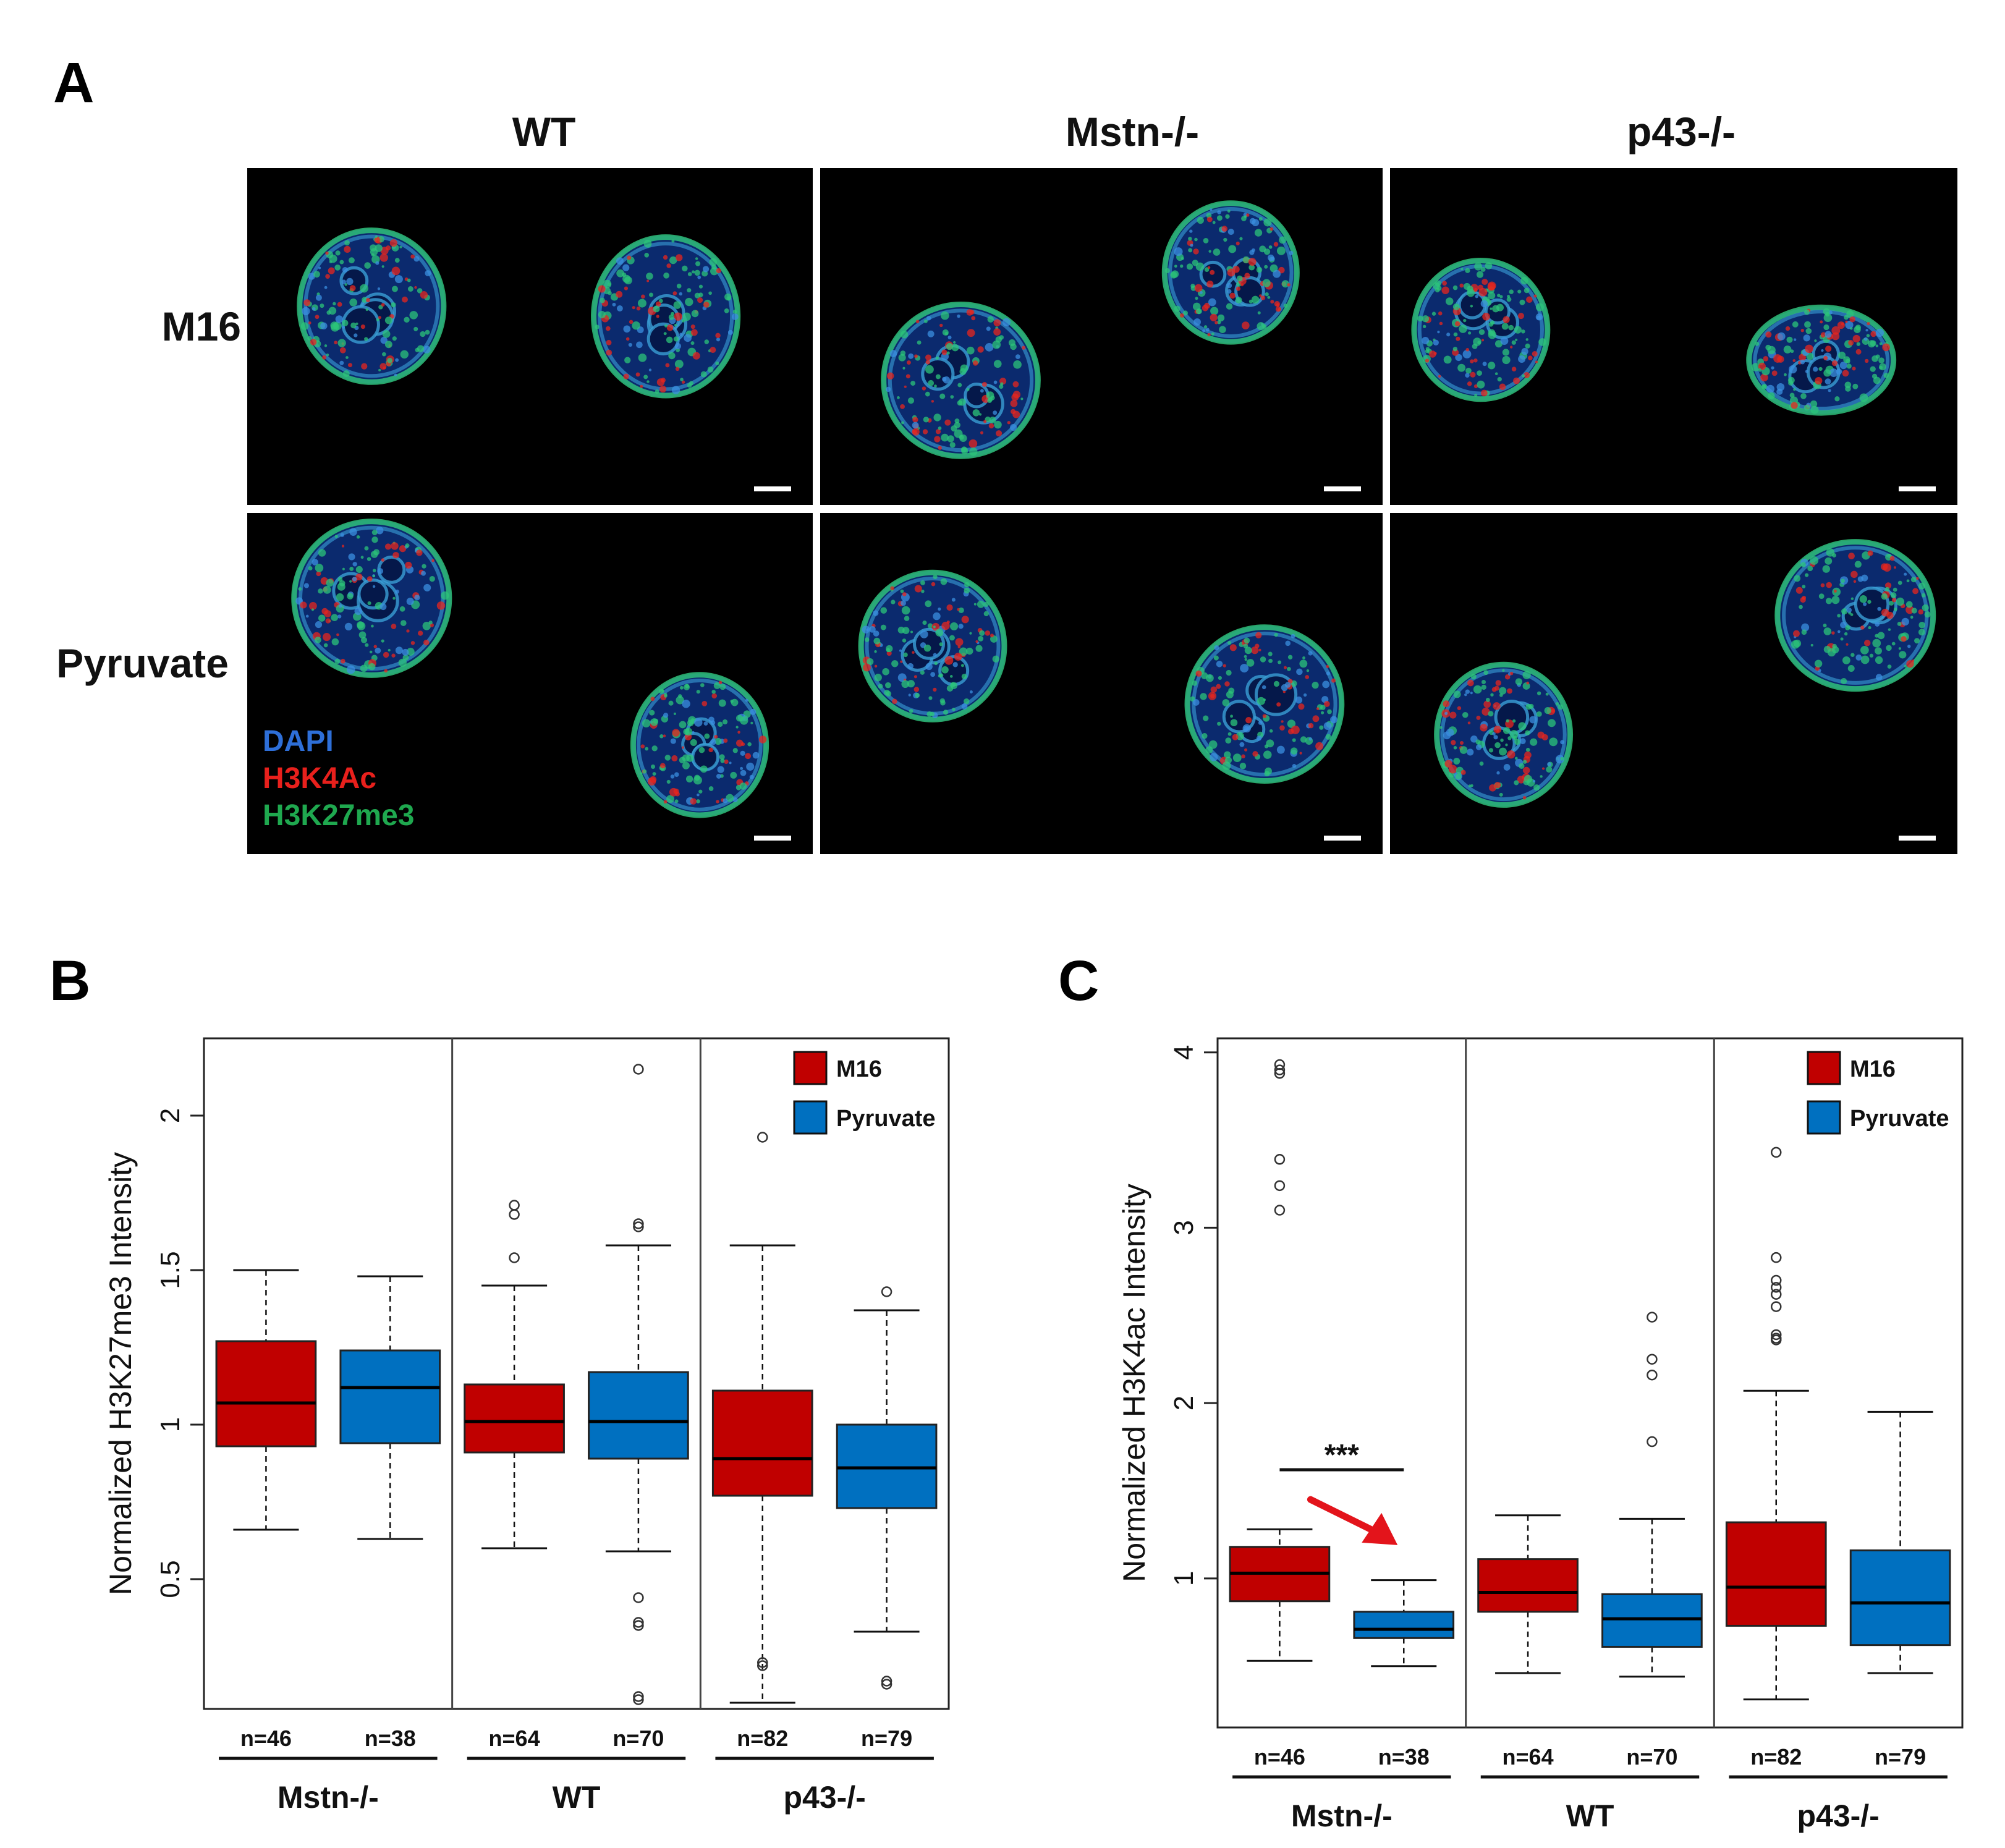 The height and width of the screenshot is (1848, 2005). I want to click on y-tick-label: 0.5, so click(170, 1579).